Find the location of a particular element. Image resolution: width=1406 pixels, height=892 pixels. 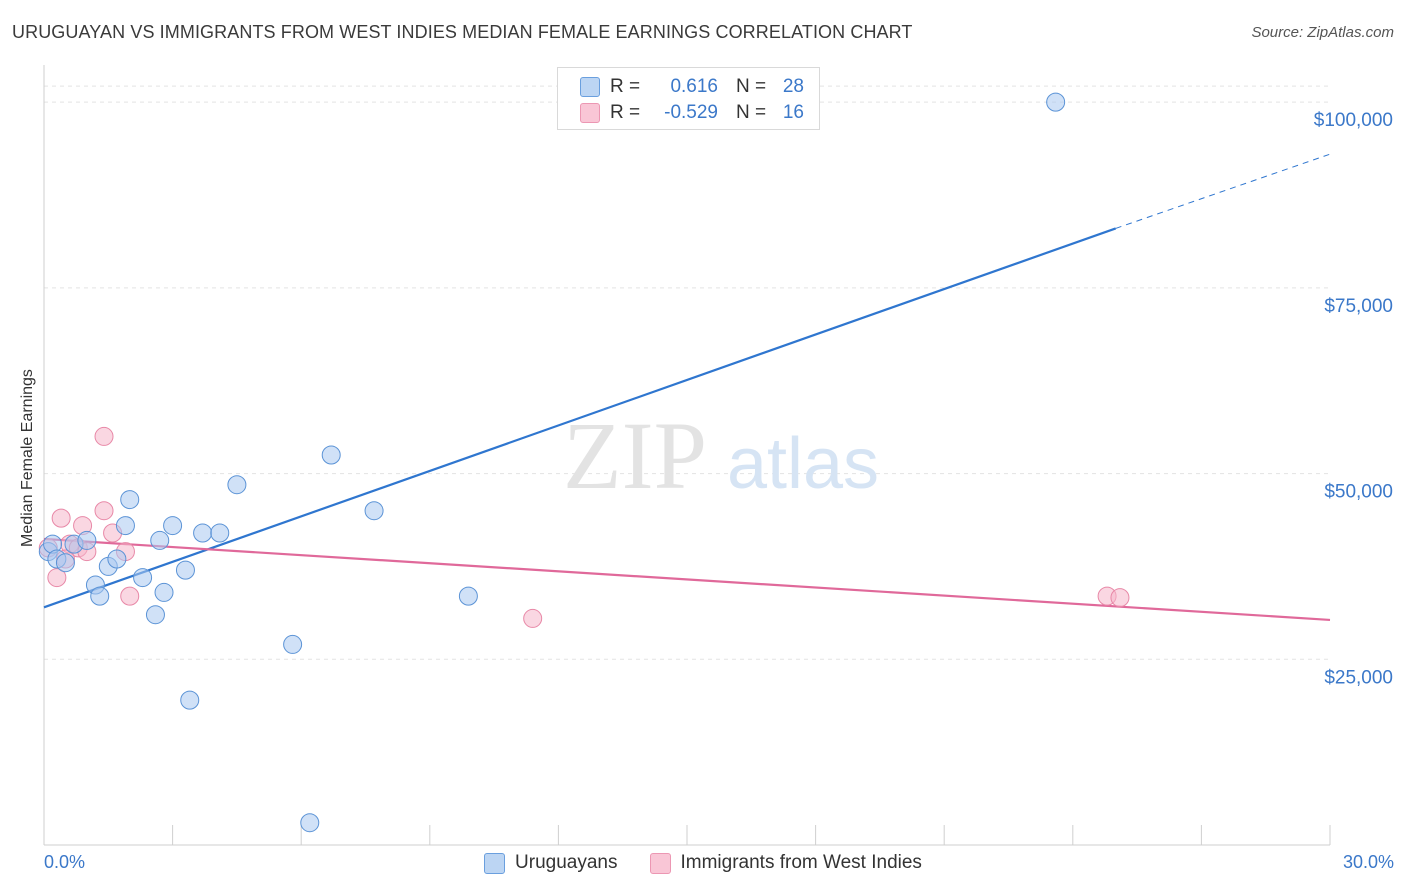

legend-r-value: -0.529 is located at coordinates (691, 112).